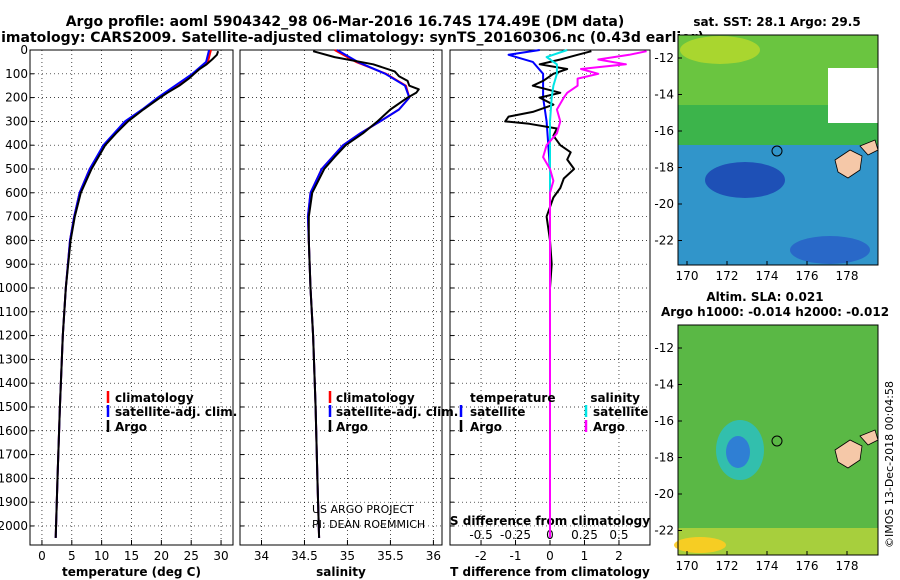 The image size is (900, 580). What do you see at coordinates (776, 22) in the screenshot?
I see `sst-map-title: sat. SST: 28.1 Argo: 29.5` at bounding box center [776, 22].